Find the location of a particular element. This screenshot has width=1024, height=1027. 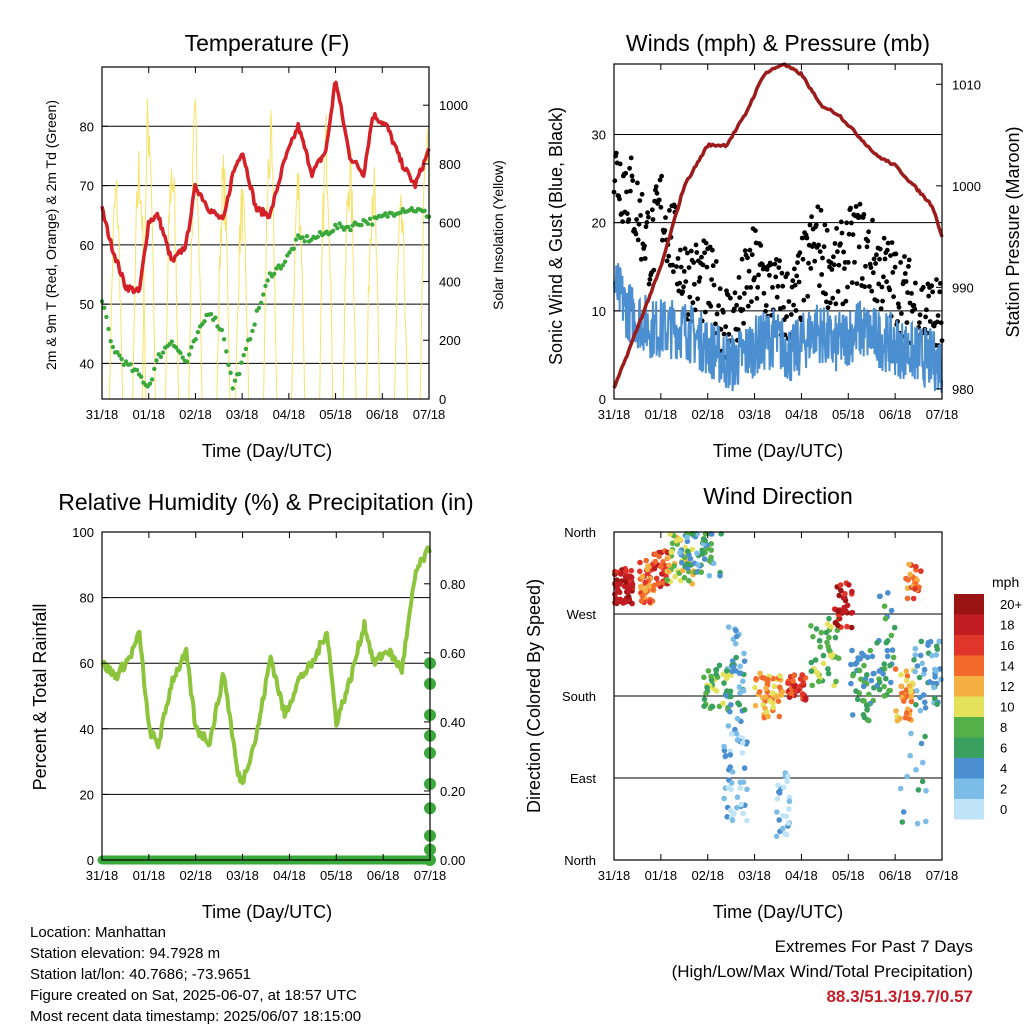

x-tick-label: 05/18 is located at coordinates (335, 414).